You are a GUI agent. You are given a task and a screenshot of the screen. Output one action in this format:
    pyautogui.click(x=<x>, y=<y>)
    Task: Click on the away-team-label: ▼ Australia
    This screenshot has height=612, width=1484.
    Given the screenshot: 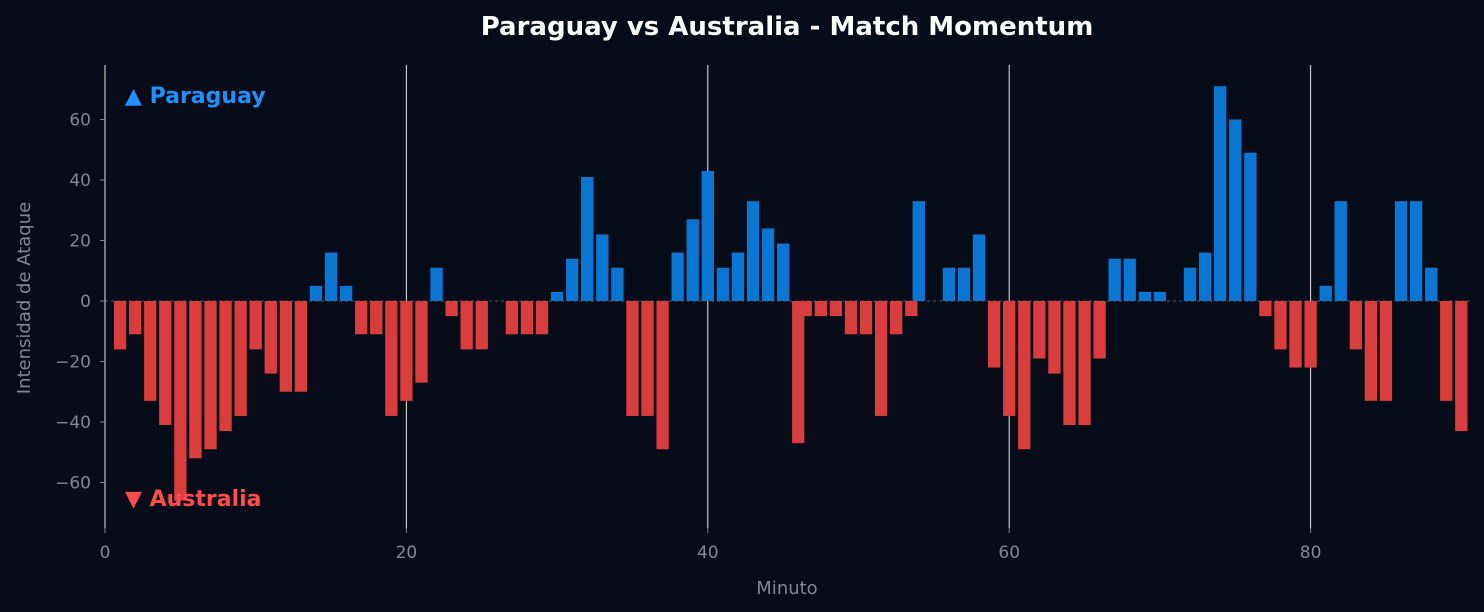 What is the action you would take?
    pyautogui.click(x=193, y=499)
    